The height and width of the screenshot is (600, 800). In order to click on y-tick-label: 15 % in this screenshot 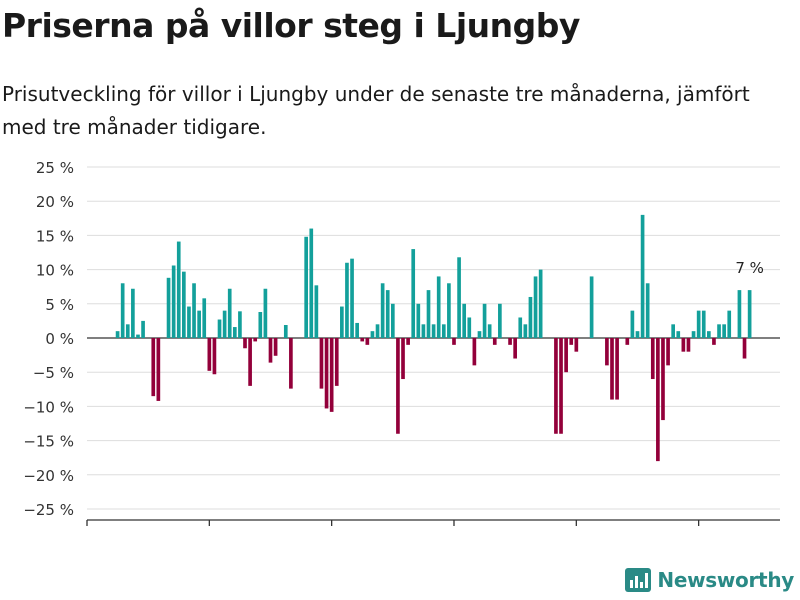, I will do `click(55, 236)`.